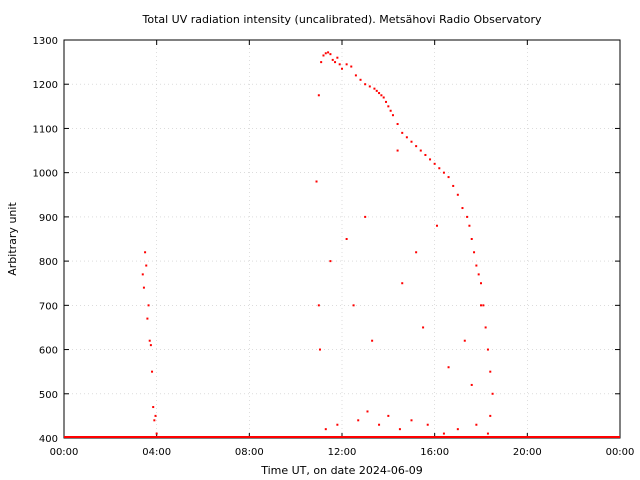  What do you see at coordinates (48, 218) in the screenshot?
I see `y-tick-label: 900` at bounding box center [48, 218].